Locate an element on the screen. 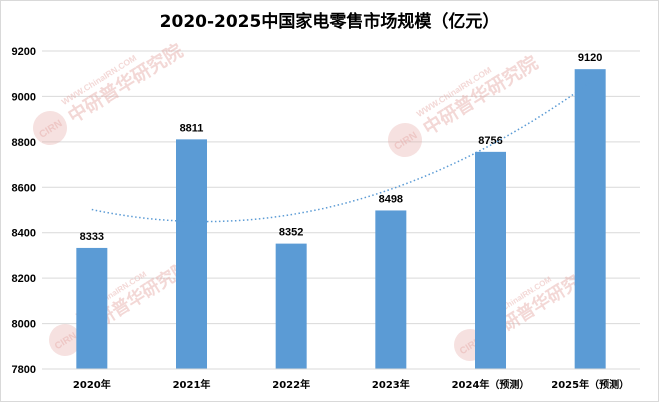 The height and width of the screenshot is (402, 659). data-label: 8811 is located at coordinates (192, 128).